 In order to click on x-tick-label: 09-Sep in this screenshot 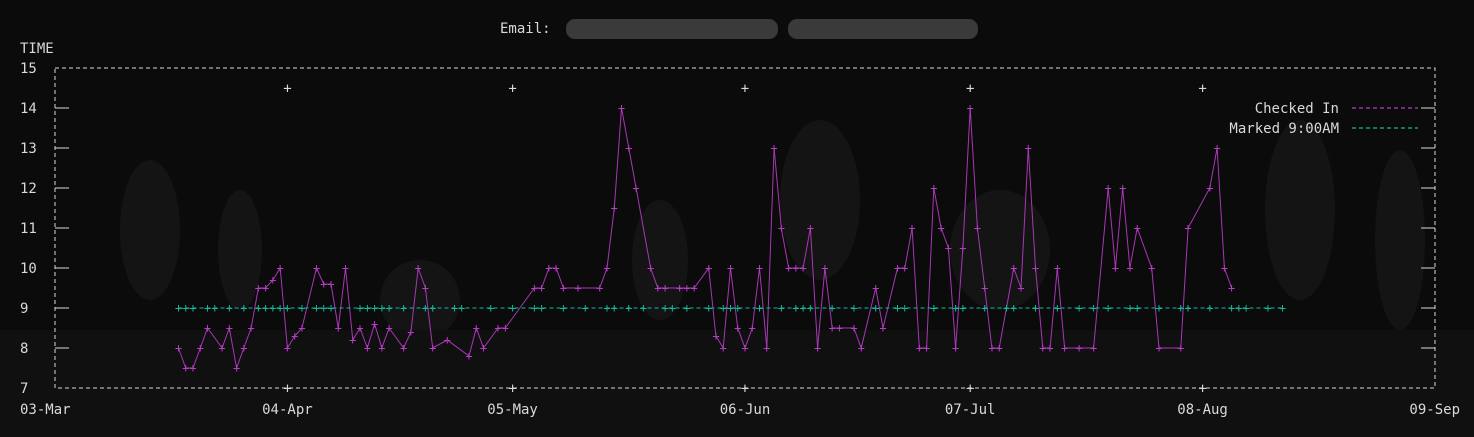, I will do `click(1434, 410)`.